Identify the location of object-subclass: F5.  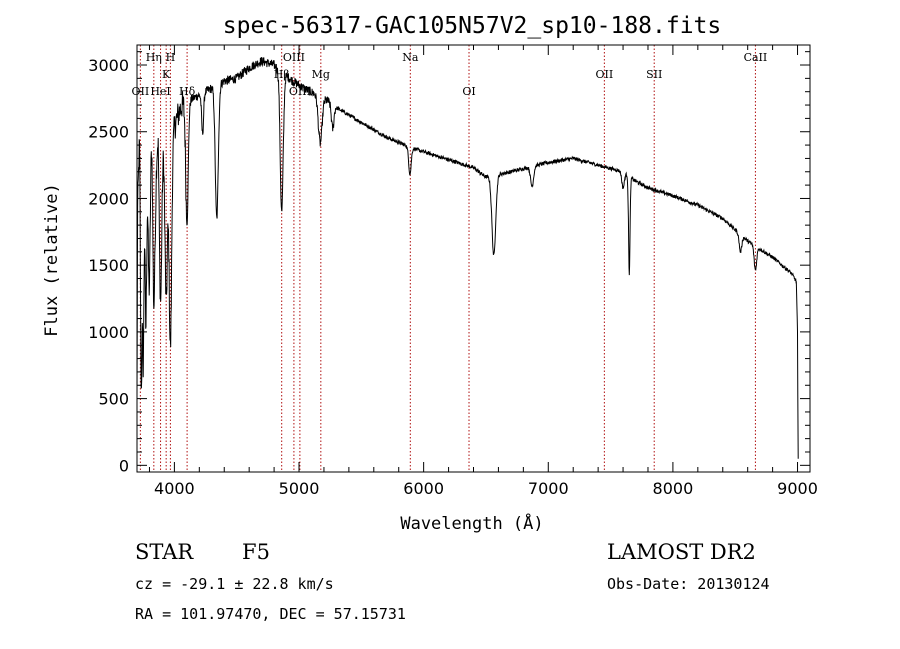
(256, 552).